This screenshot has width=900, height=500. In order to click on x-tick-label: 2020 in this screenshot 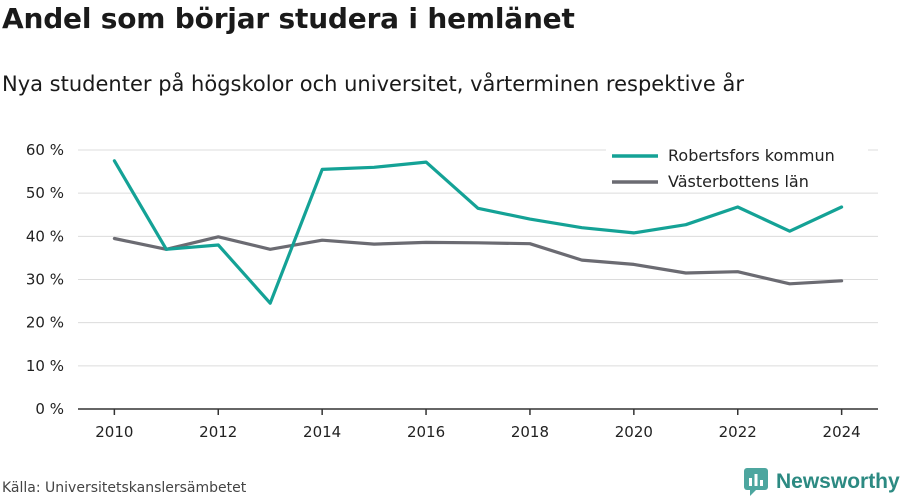, I will do `click(634, 432)`.